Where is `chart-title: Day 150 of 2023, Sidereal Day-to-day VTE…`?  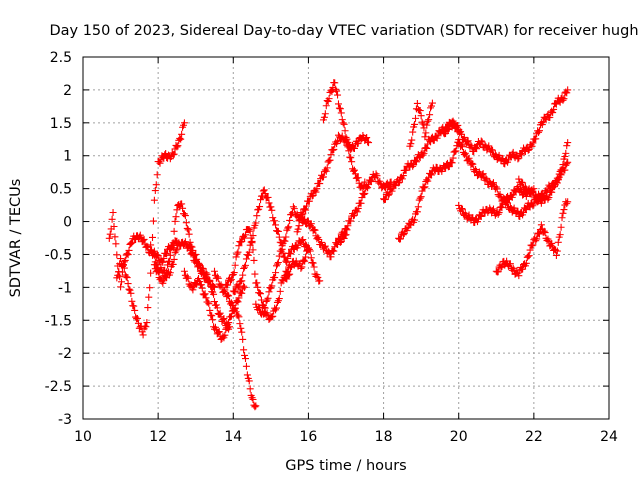 chart-title: Day 150 of 2023, Sidereal Day-to-day VTE… is located at coordinates (343, 31).